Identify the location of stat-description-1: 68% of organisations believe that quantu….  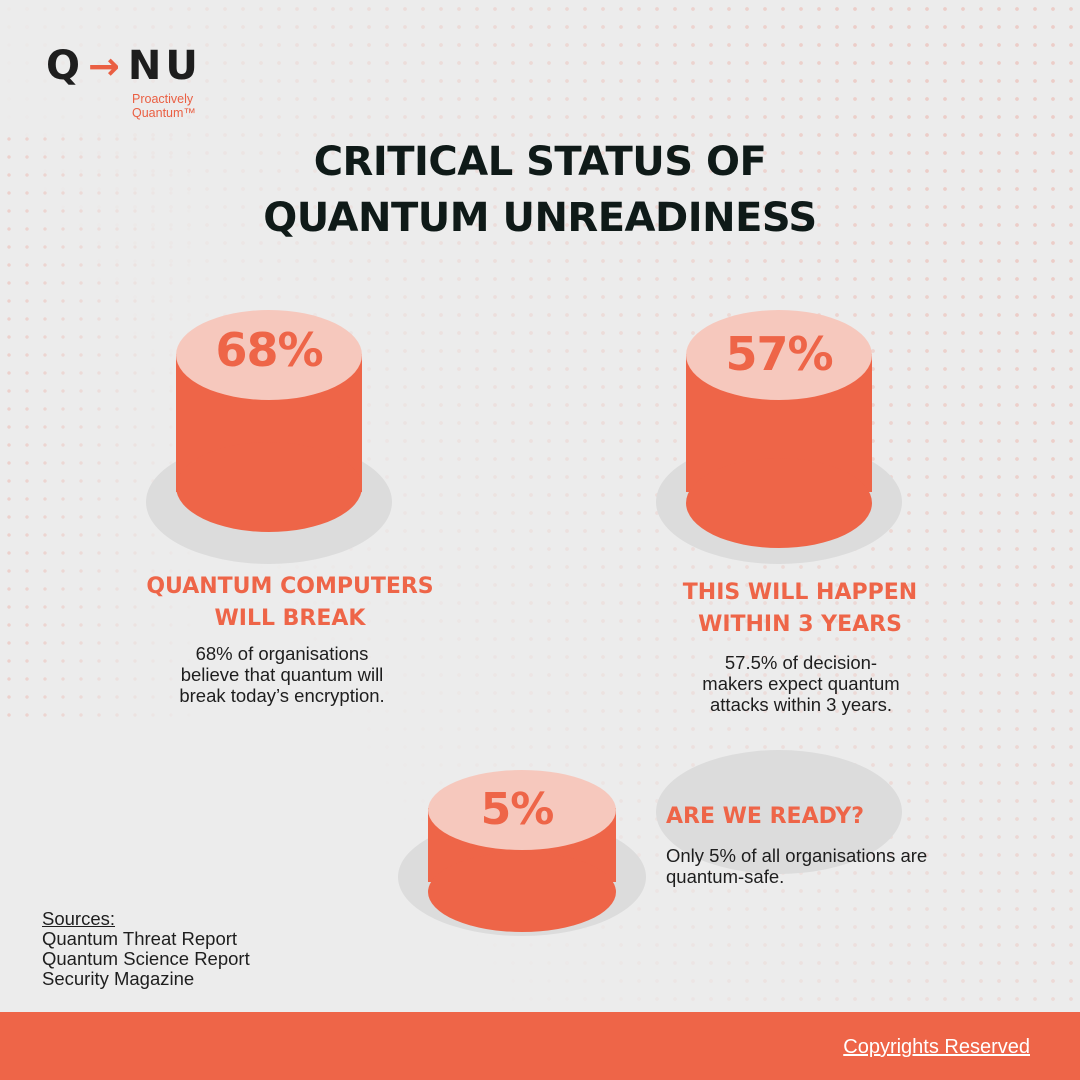
(282, 674).